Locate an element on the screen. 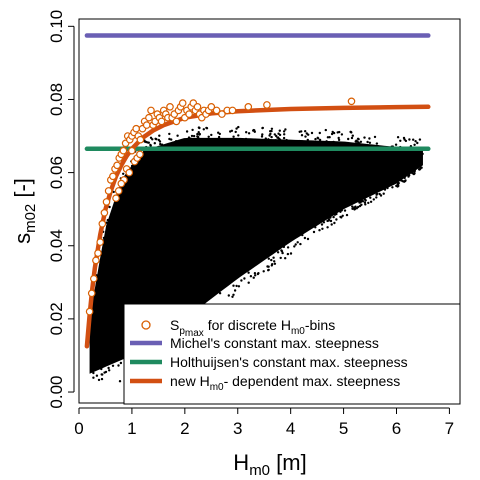 Image resolution: width=480 pixels, height=480 pixels. y-tick-label: 0.10 is located at coordinates (56, 26).